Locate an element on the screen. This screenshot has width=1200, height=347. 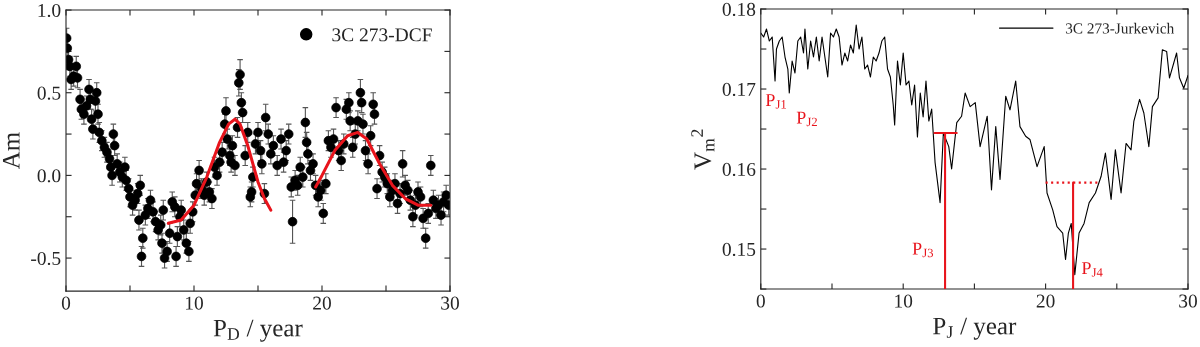
y-tick-label: -0.5 is located at coordinates (46, 258).